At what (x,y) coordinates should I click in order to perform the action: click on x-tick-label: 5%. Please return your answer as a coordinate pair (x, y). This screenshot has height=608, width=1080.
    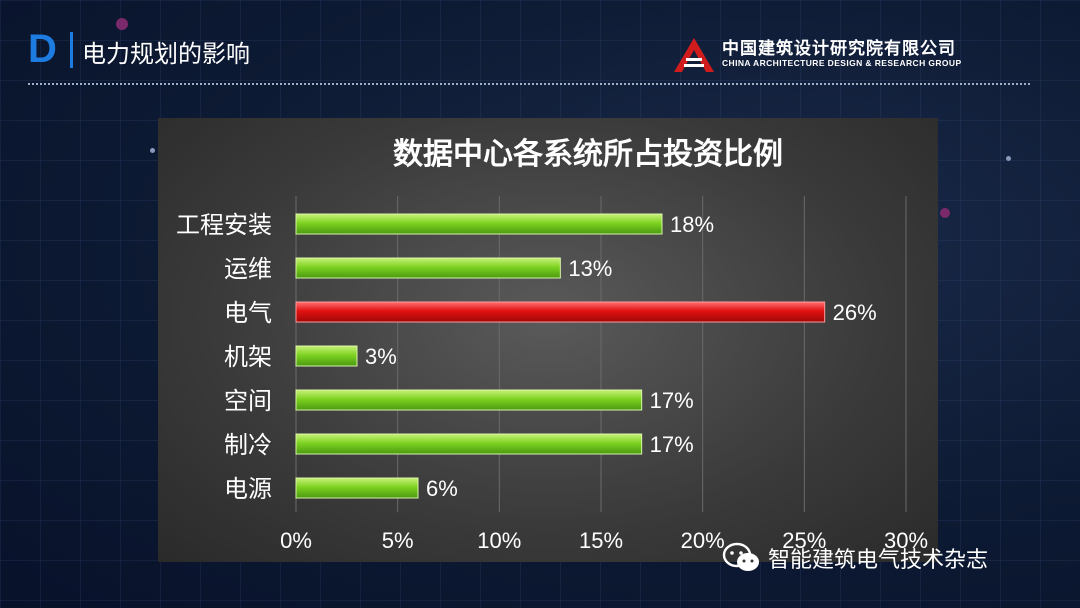
    Looking at the image, I should click on (398, 540).